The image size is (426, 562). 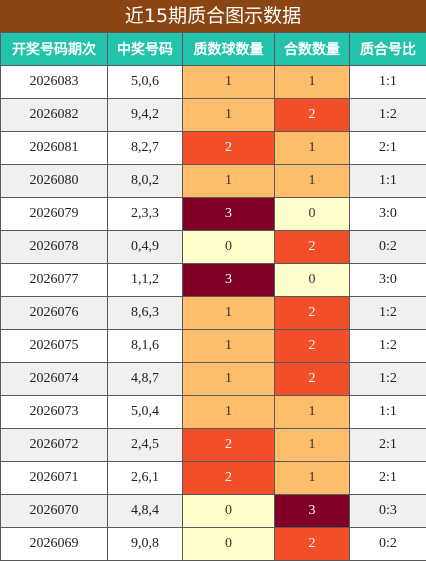 What do you see at coordinates (145, 214) in the screenshot?
I see `numbers-cell: 2,3,3` at bounding box center [145, 214].